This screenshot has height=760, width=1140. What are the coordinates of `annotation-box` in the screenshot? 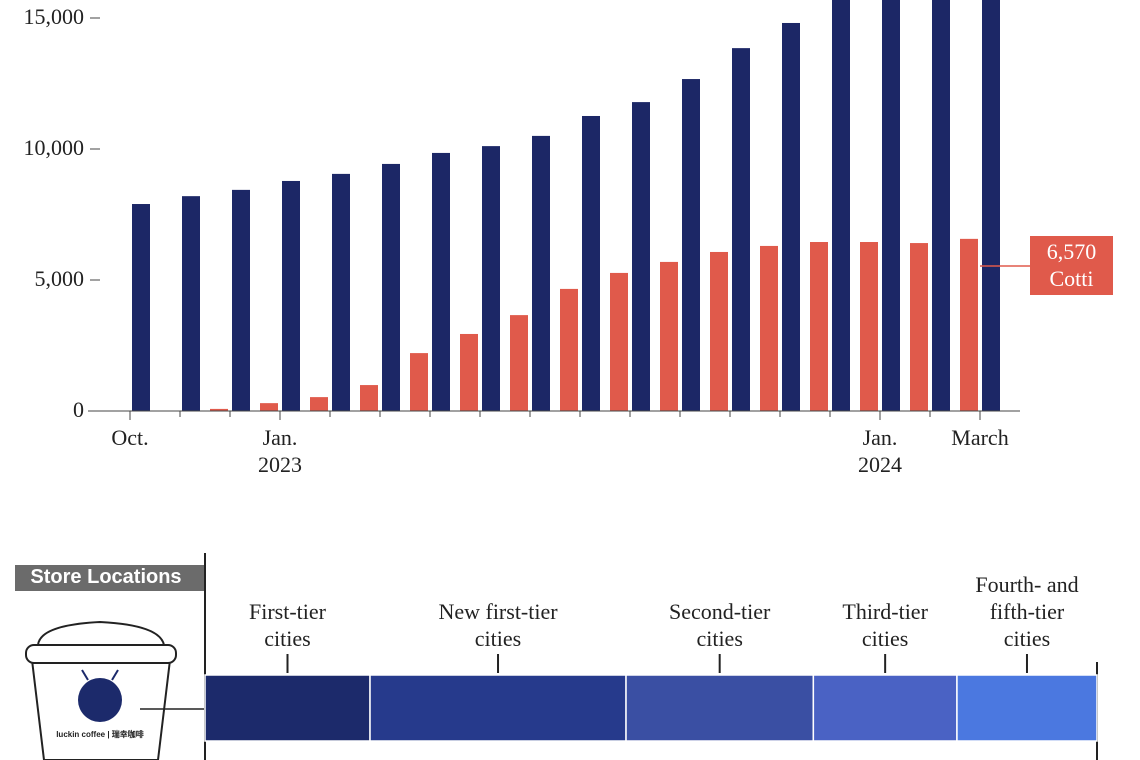 It's located at (1071, 265).